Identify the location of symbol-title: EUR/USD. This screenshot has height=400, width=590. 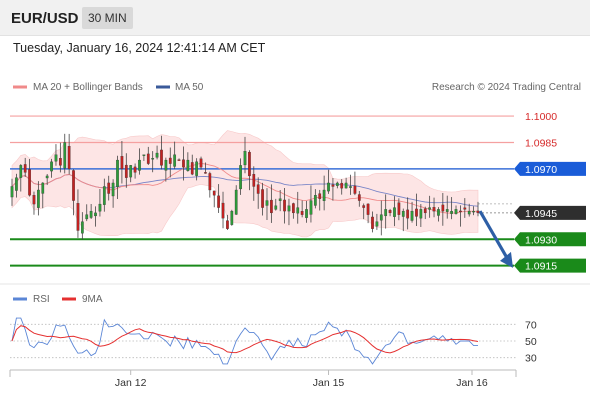
(45, 18).